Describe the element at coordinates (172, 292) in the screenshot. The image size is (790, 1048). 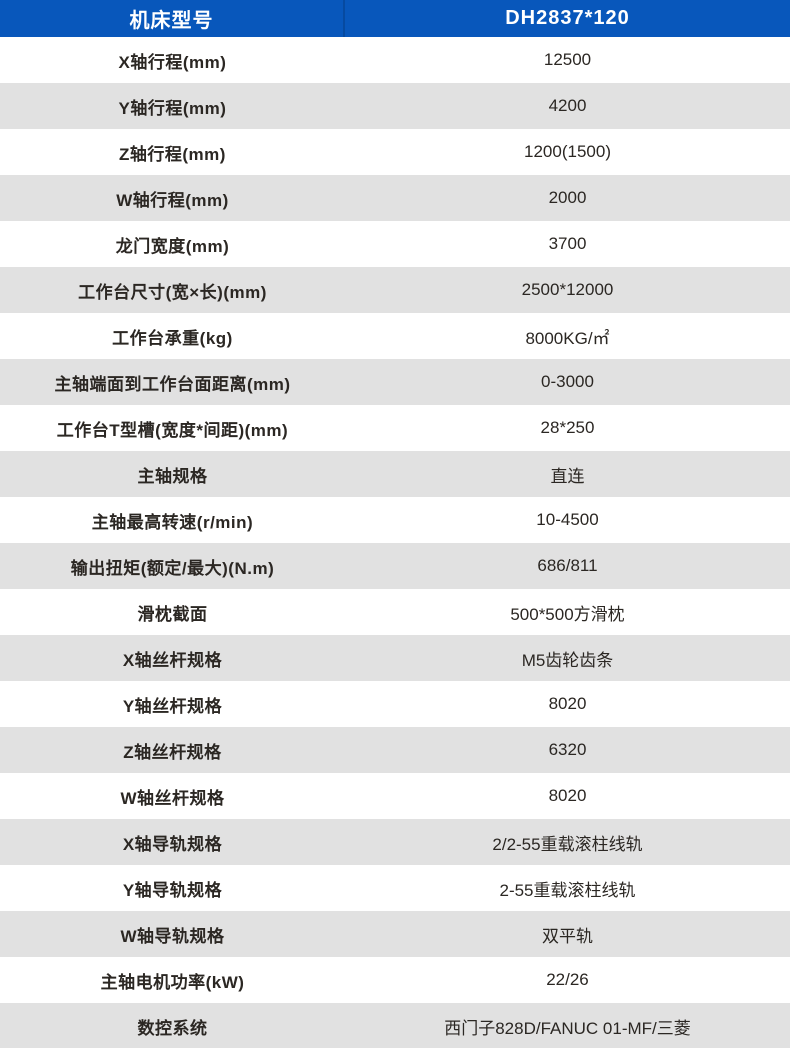
I see `spec-label: 工作台尺寸(宽×长)(mm)` at that location.